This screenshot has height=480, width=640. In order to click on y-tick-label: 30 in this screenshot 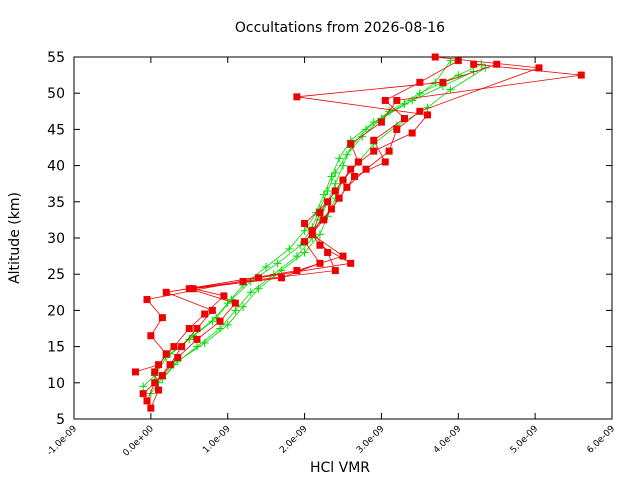, I will do `click(56, 239)`.